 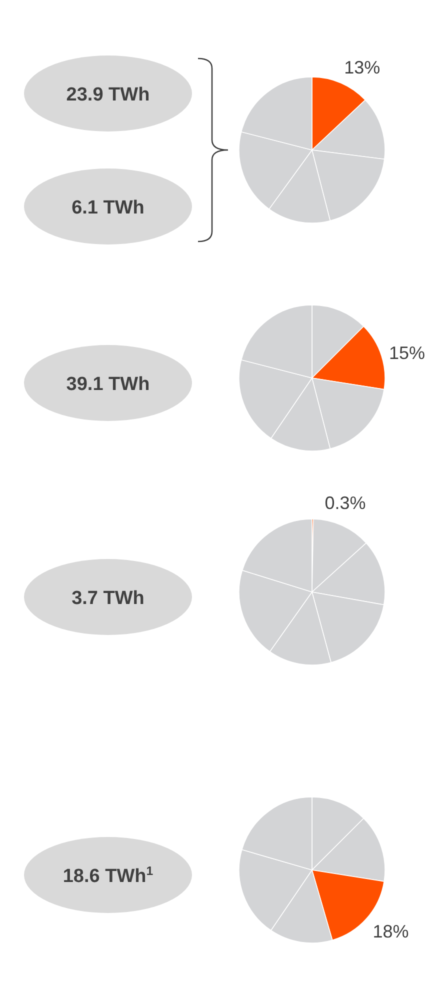 What do you see at coordinates (108, 875) in the screenshot?
I see `text: 18.6 TWh$^{1}$` at bounding box center [108, 875].